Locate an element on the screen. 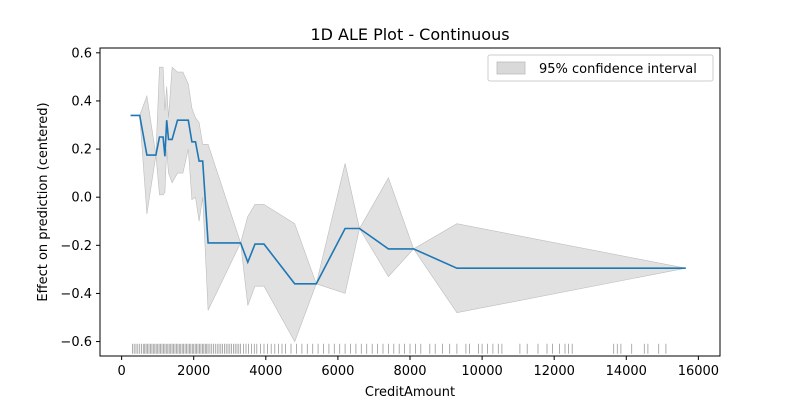 Image resolution: width=800 pixels, height=400 pixels. x-axis-label: CreditAmount is located at coordinates (410, 392).